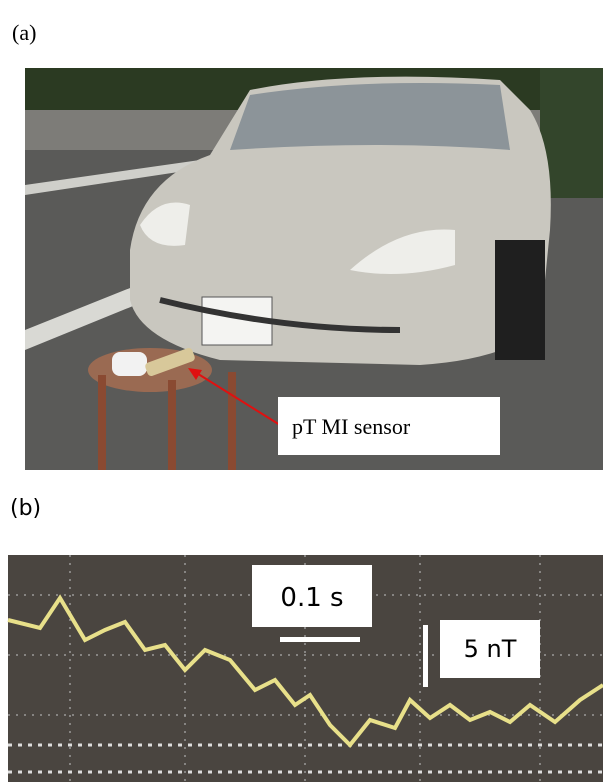  I want to click on panel-label: (b), so click(25, 508).